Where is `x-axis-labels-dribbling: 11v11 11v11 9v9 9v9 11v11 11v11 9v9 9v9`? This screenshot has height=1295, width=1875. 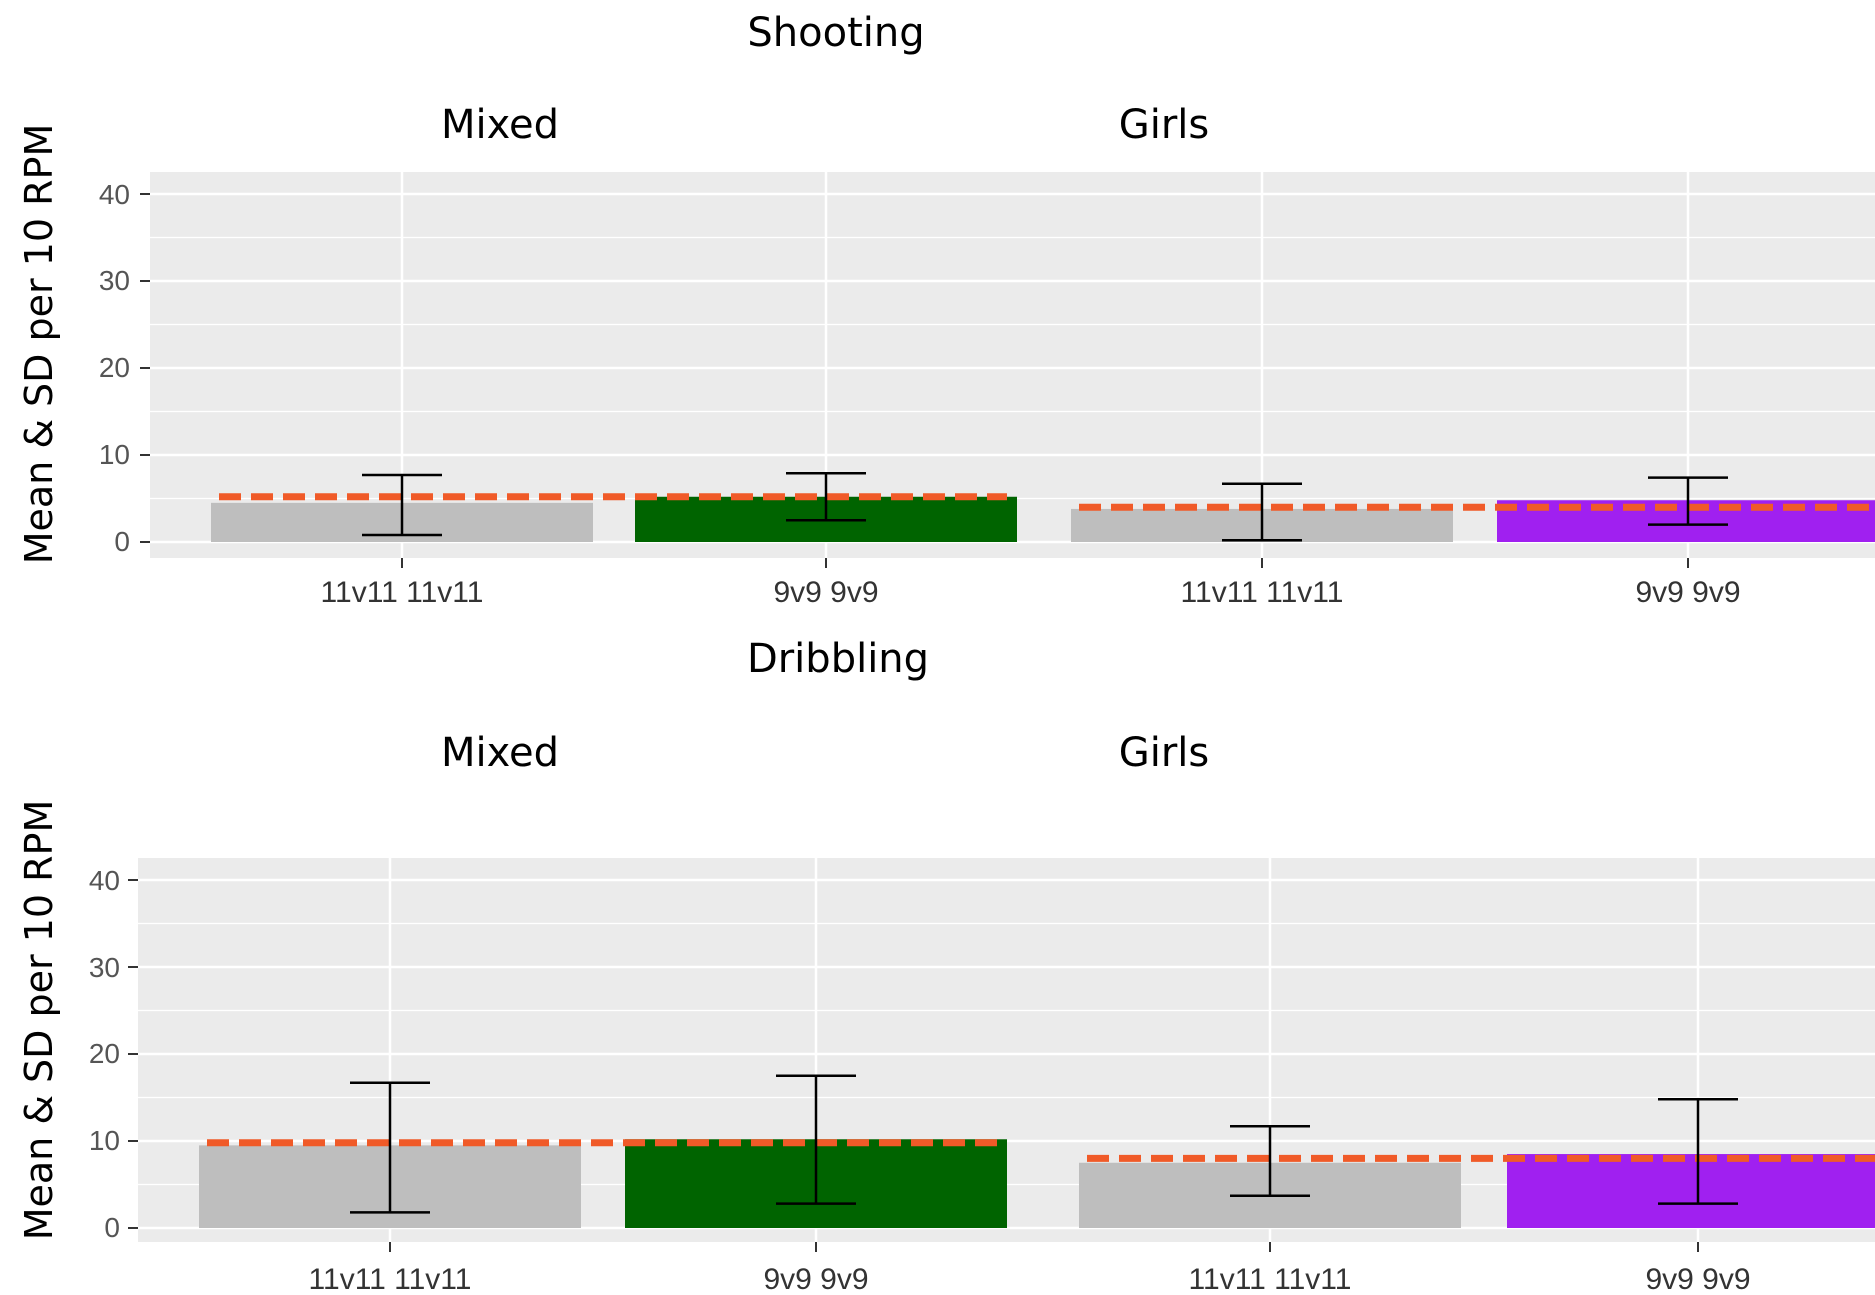 x-axis-labels-dribbling: 11v11 11v11 9v9 9v9 11v11 11v11 9v9 9v9 is located at coordinates (1030, 1279).